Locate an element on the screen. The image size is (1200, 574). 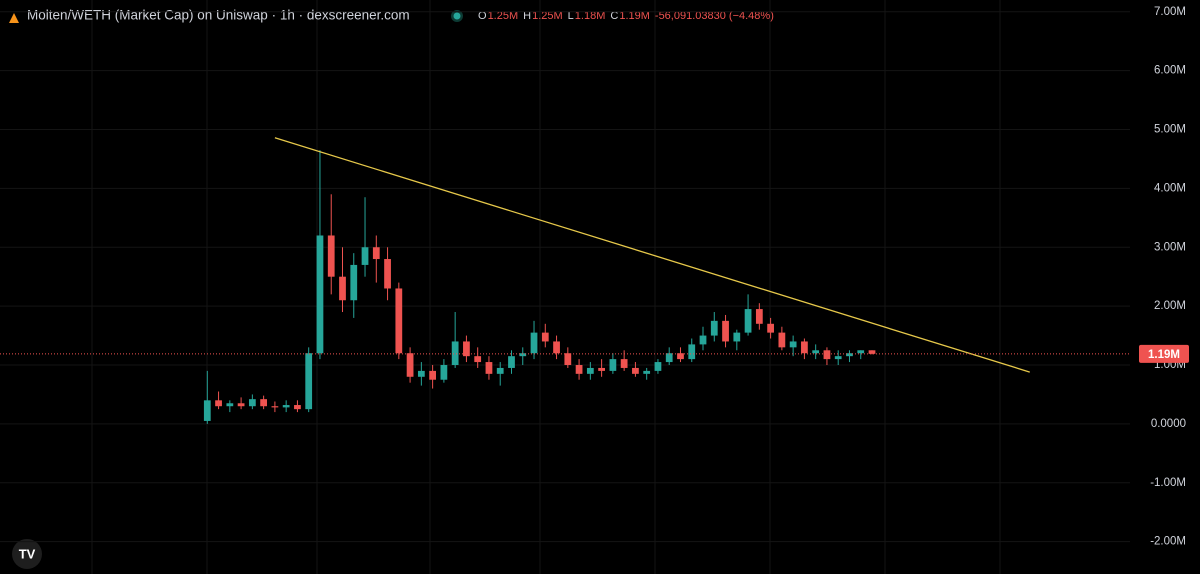
y-tick-label: 6.00M is located at coordinates (1170, 71).